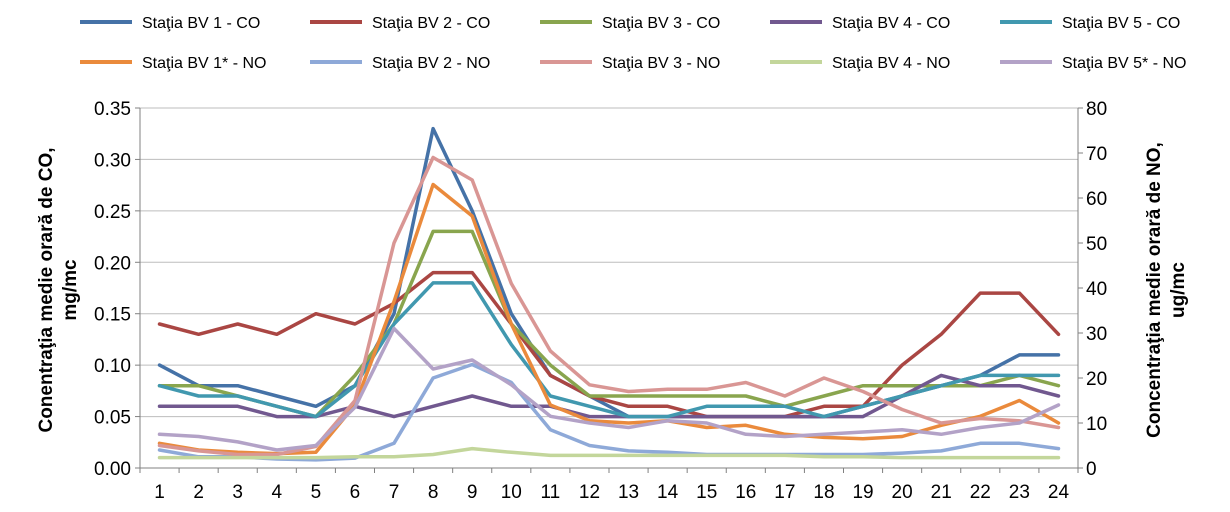 The height and width of the screenshot is (512, 1230). Describe the element at coordinates (472, 492) in the screenshot. I see `x-tick-label: 9` at that location.